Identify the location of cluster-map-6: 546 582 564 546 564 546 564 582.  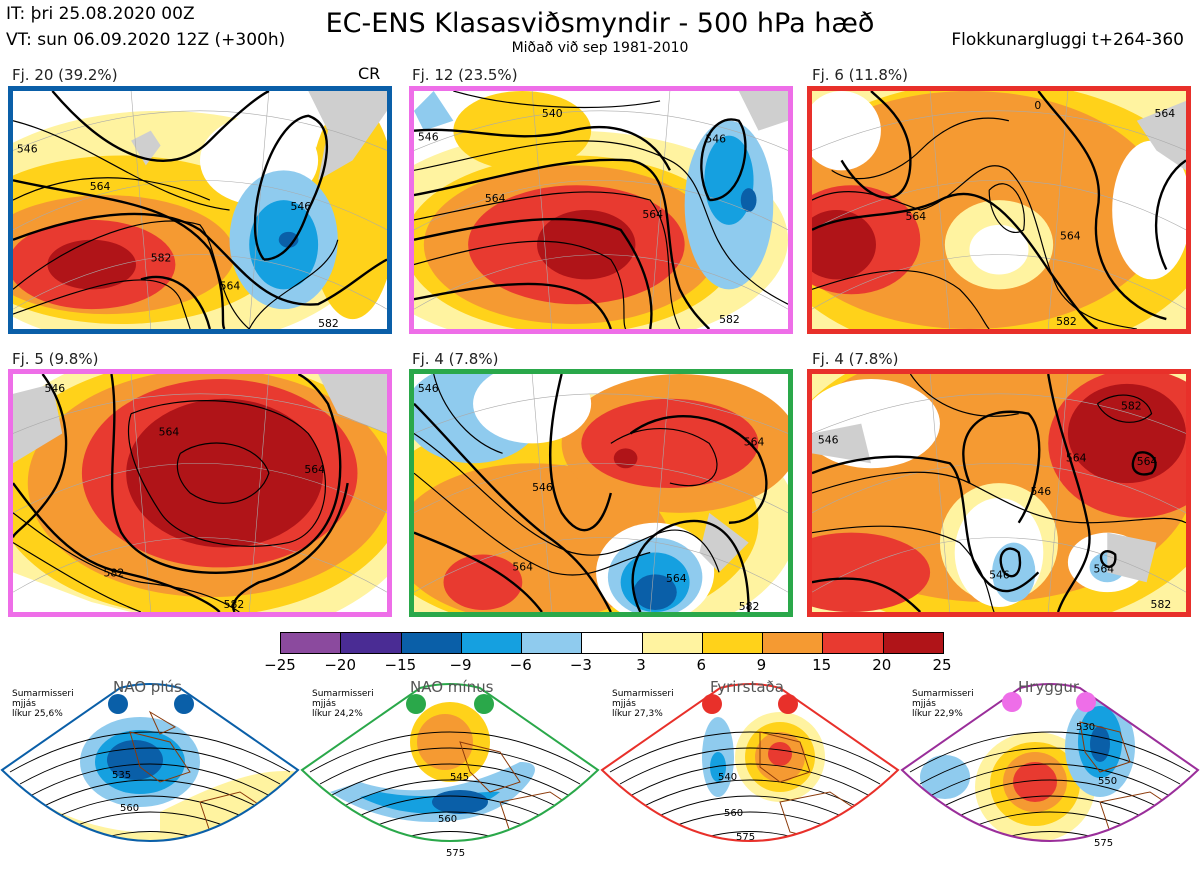
(999, 493).